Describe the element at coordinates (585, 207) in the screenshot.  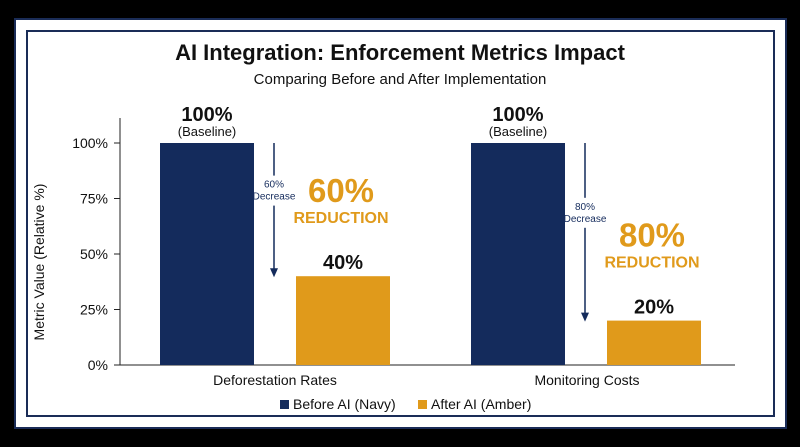
I see `arrow-label-percent: 80%` at that location.